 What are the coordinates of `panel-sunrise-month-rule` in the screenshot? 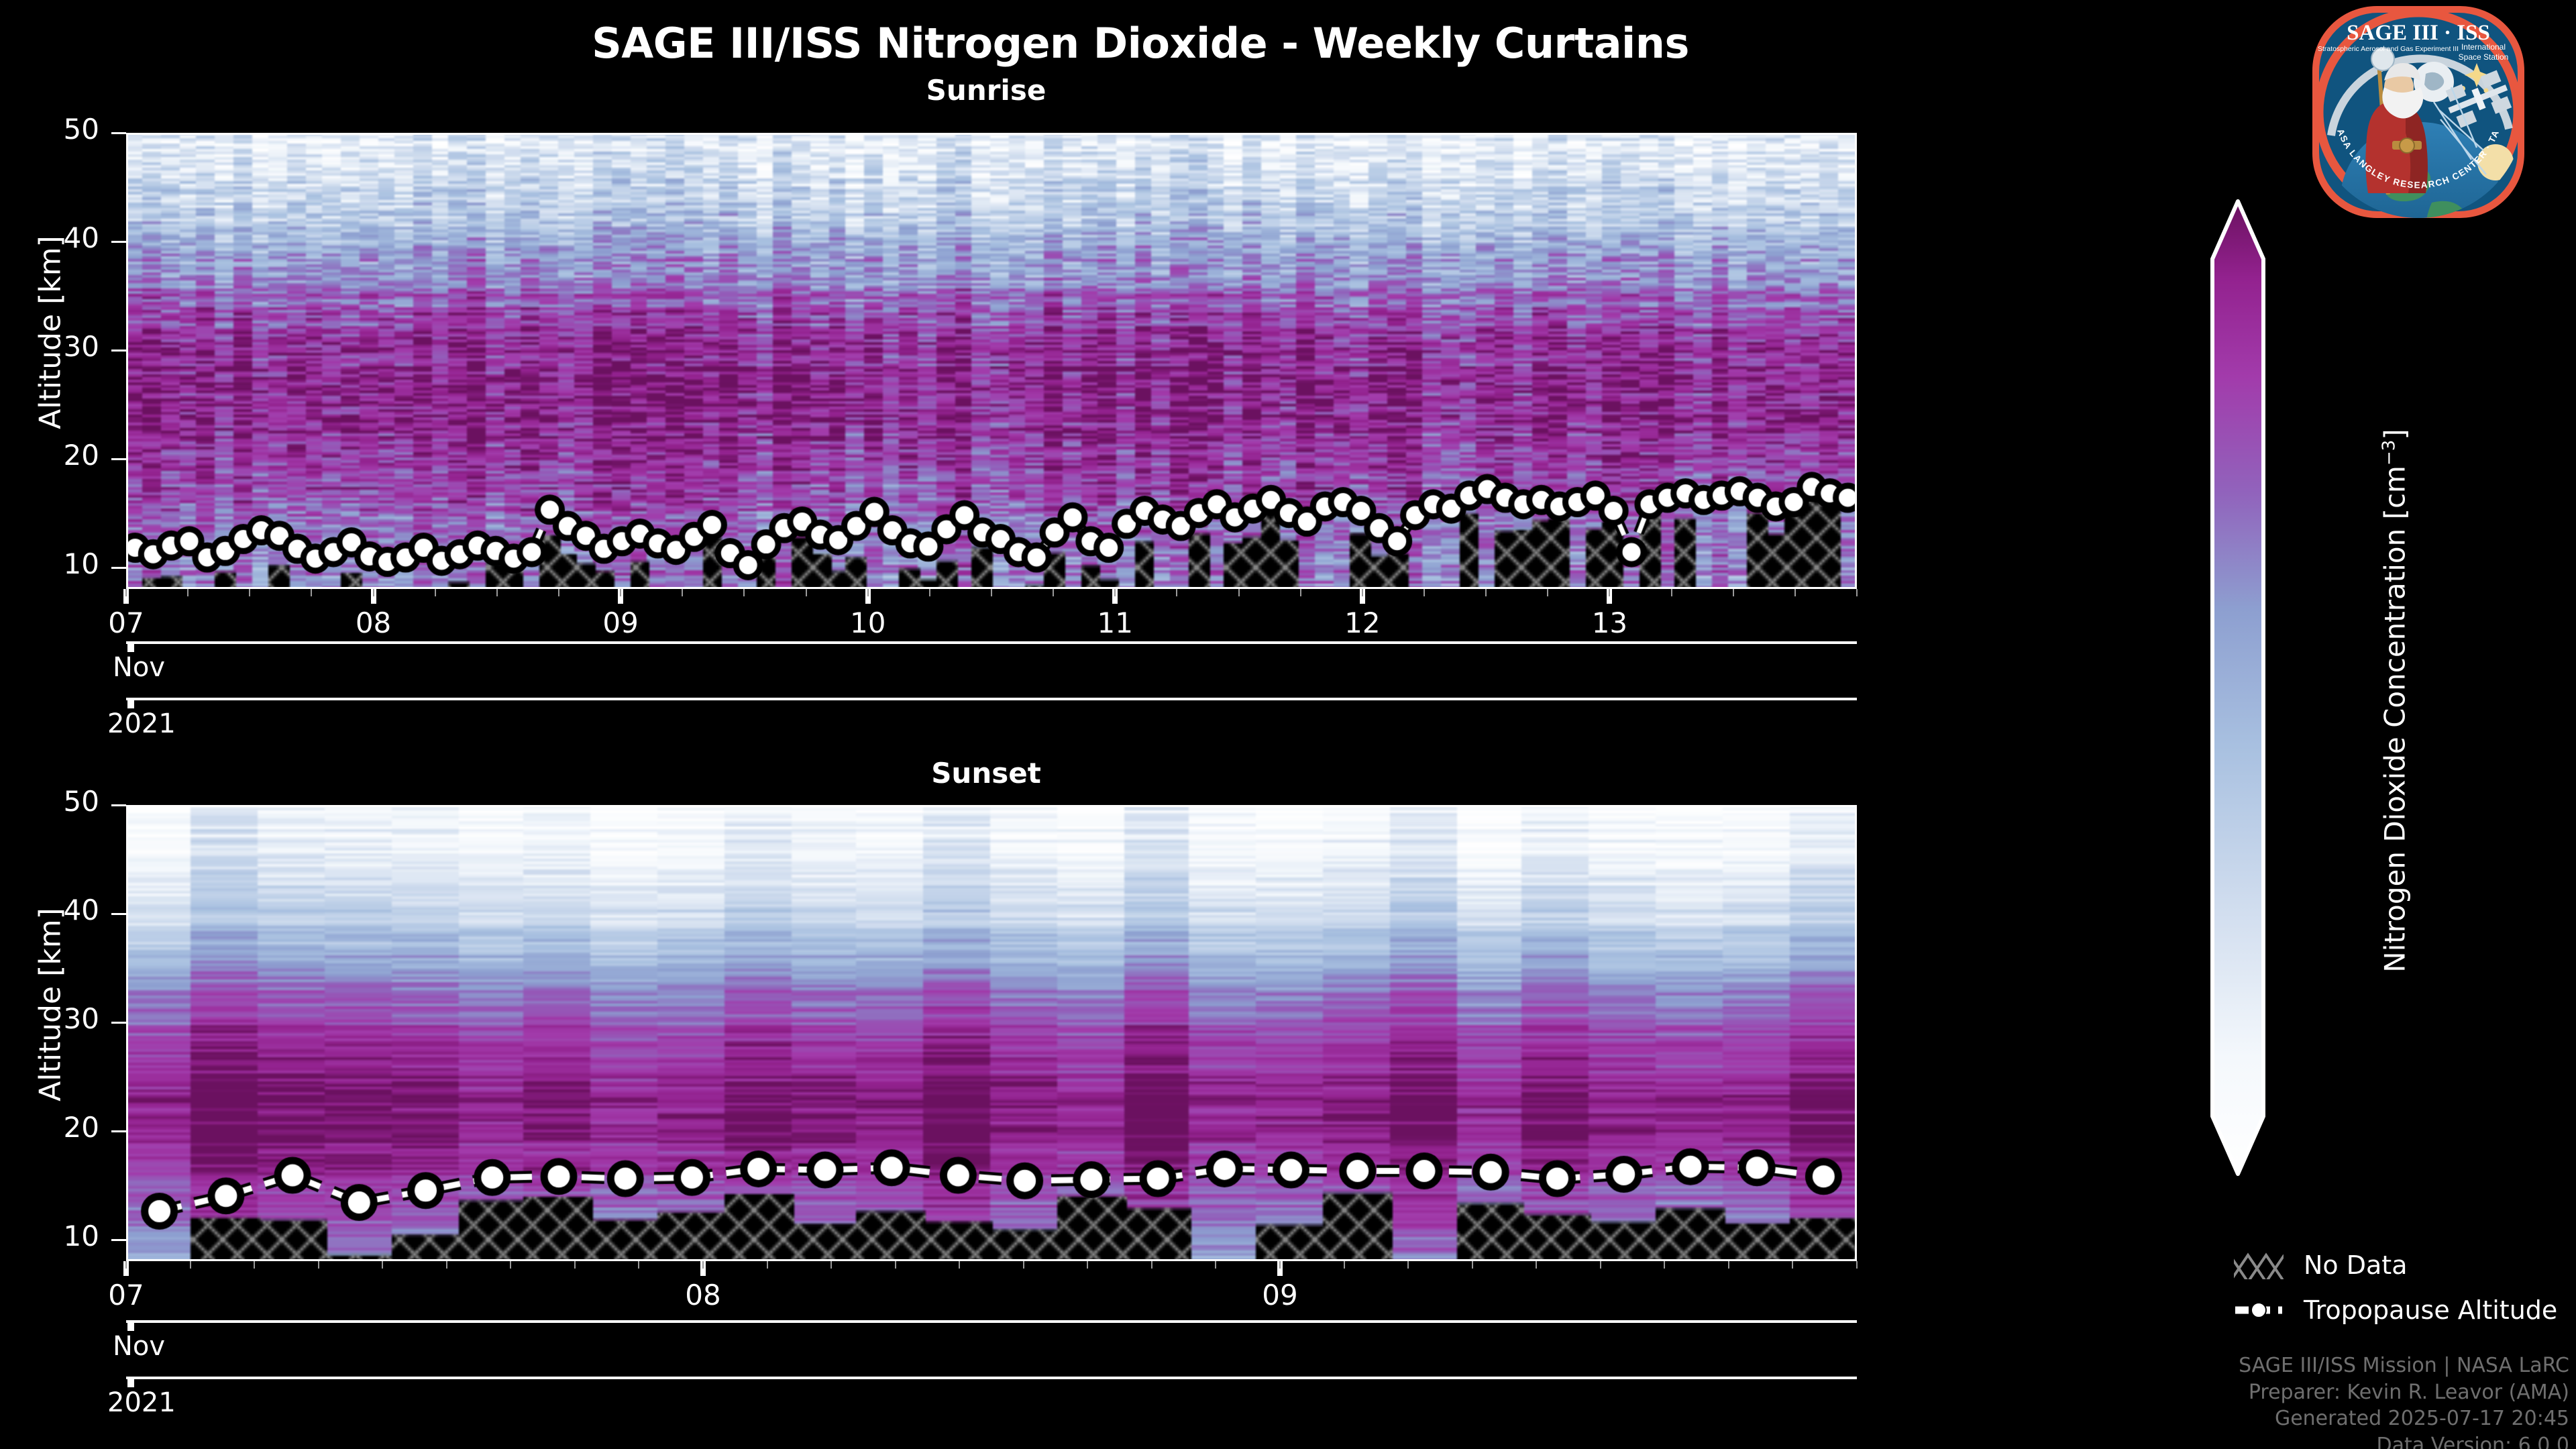 It's located at (991, 642).